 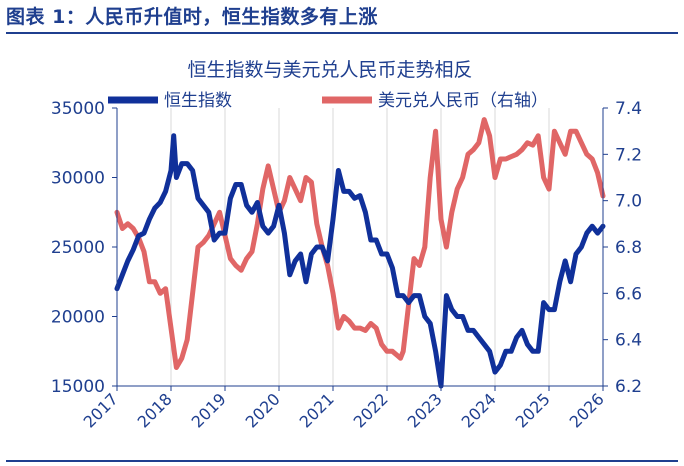 I want to click on right-axis-ticks: 7.4 7.2 7.0 6.8 6.6 6.4 6.2, so click(x=622, y=248).